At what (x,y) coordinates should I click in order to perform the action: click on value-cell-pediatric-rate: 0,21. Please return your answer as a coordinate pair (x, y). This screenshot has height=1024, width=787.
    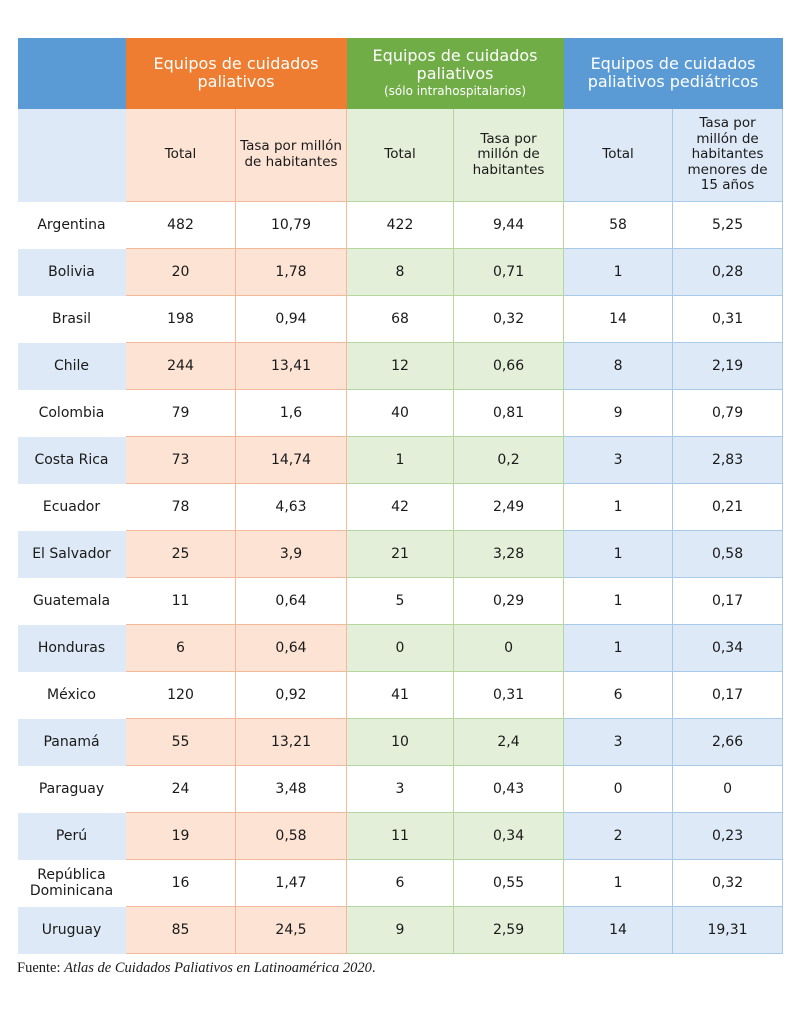
    Looking at the image, I should click on (728, 507).